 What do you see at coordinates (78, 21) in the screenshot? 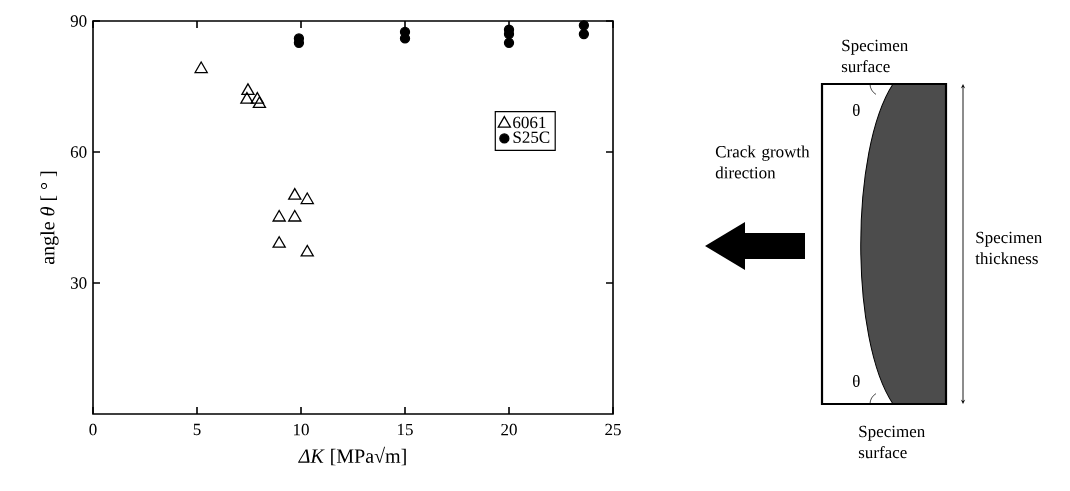
I see `y-tick-label: 90` at bounding box center [78, 21].